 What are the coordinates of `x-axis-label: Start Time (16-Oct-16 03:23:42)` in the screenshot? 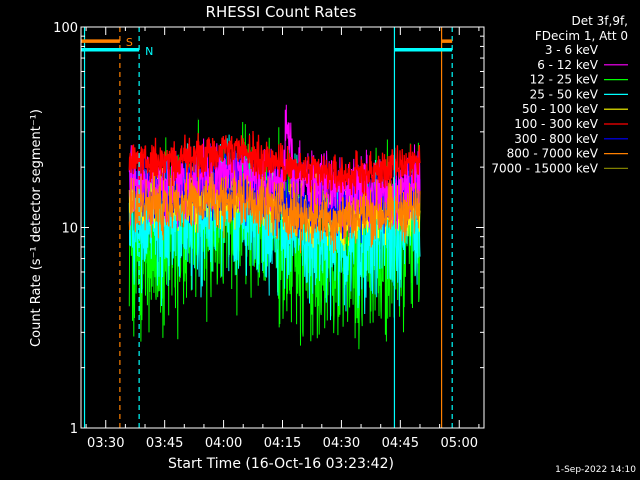 It's located at (281, 464).